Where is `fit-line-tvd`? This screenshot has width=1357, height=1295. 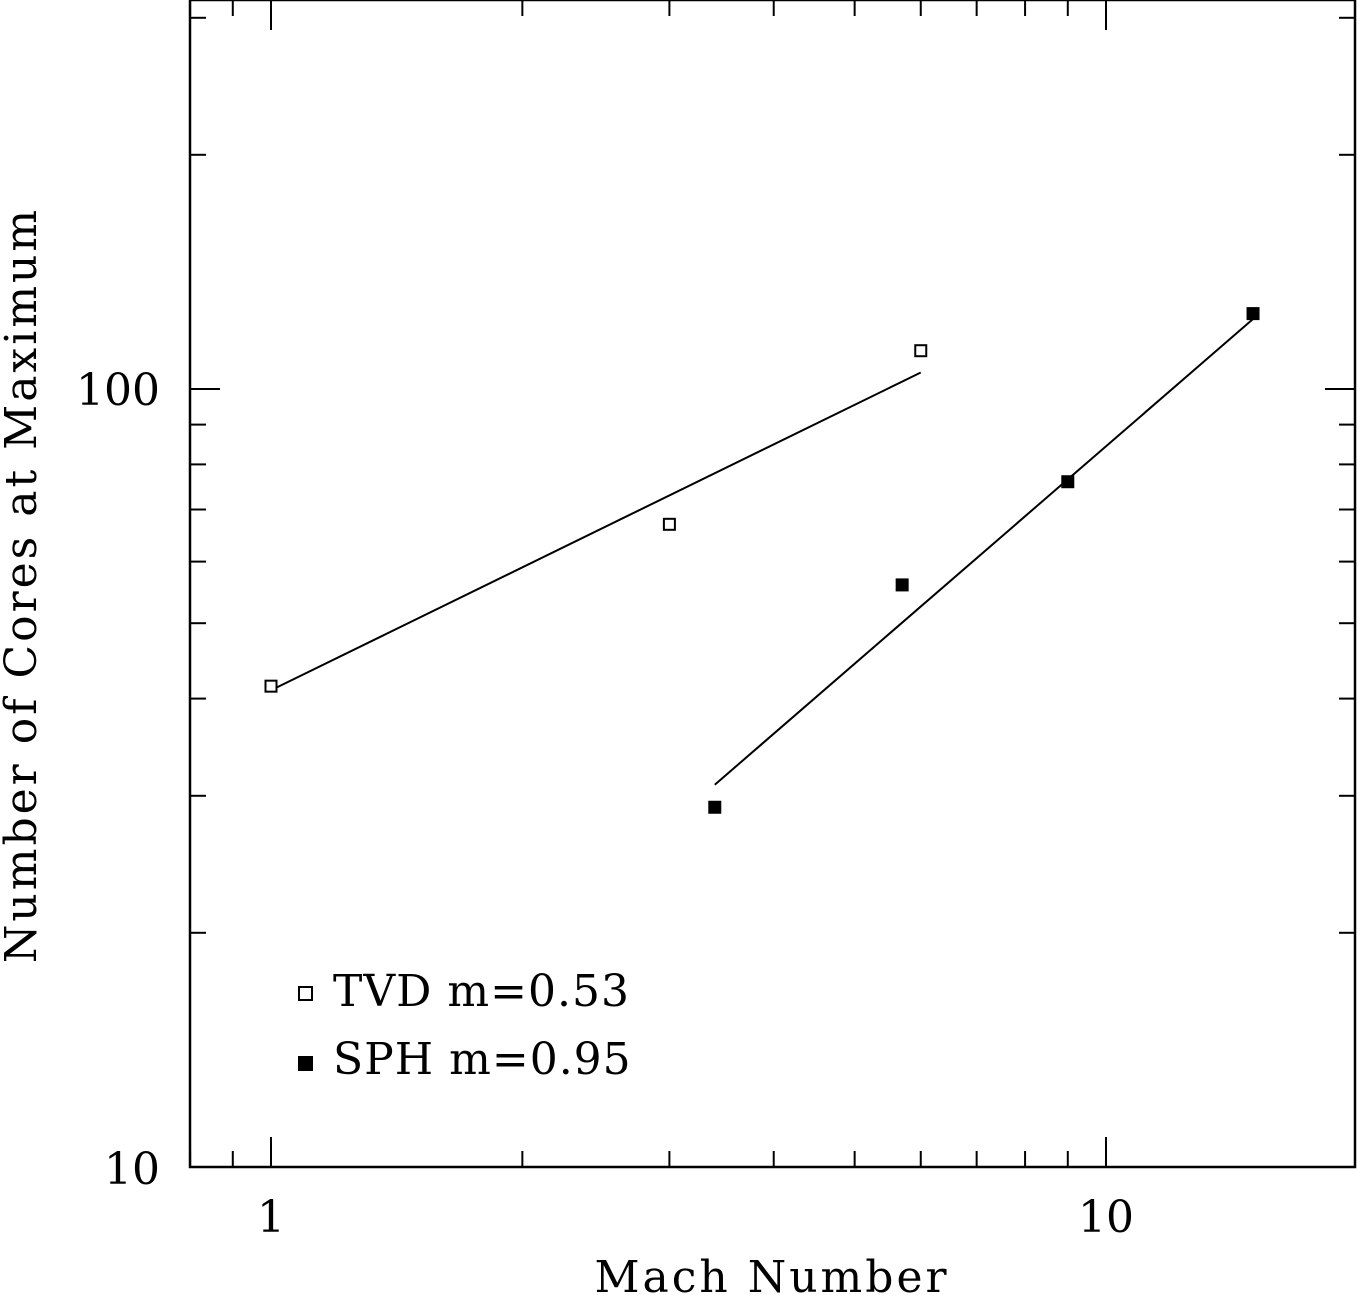
fit-line-tvd is located at coordinates (596, 531).